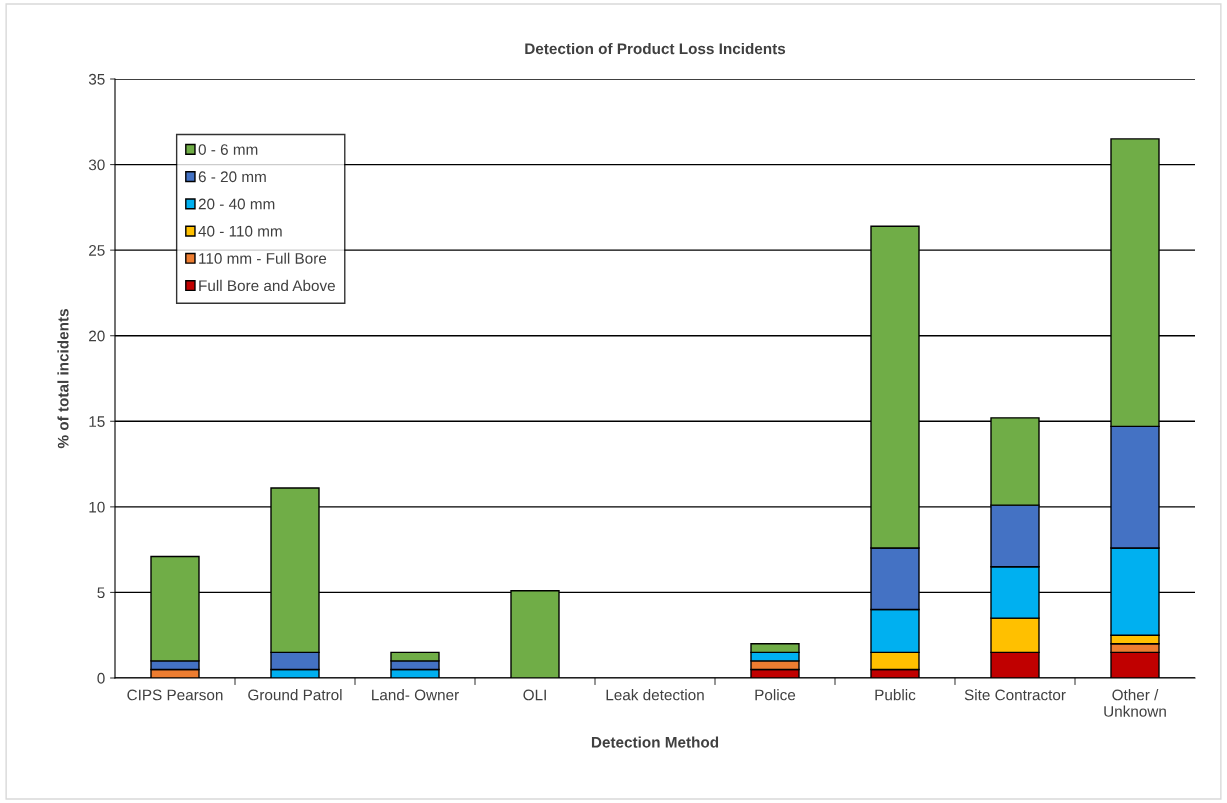 The height and width of the screenshot is (803, 1227). I want to click on y-tick-label: 35, so click(96, 79).